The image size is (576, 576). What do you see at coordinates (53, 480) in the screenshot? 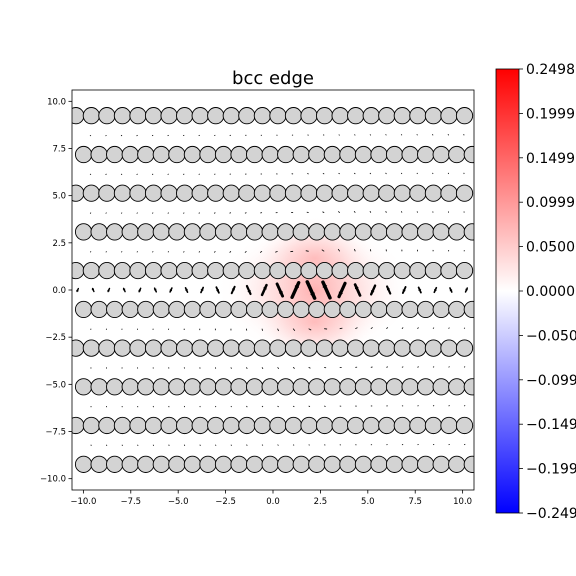
I see `y-tick-label: −10.0` at bounding box center [53, 480].